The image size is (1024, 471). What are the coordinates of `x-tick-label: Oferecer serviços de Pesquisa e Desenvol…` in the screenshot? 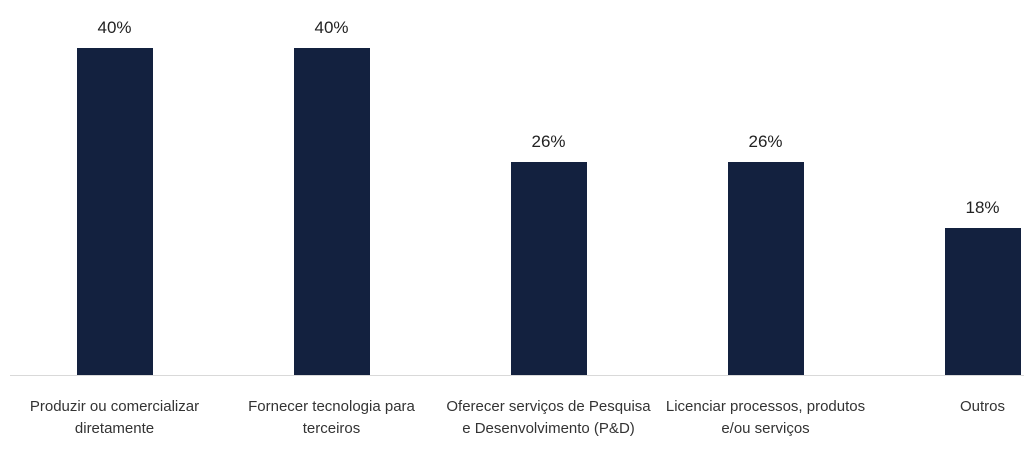 It's located at (548, 417).